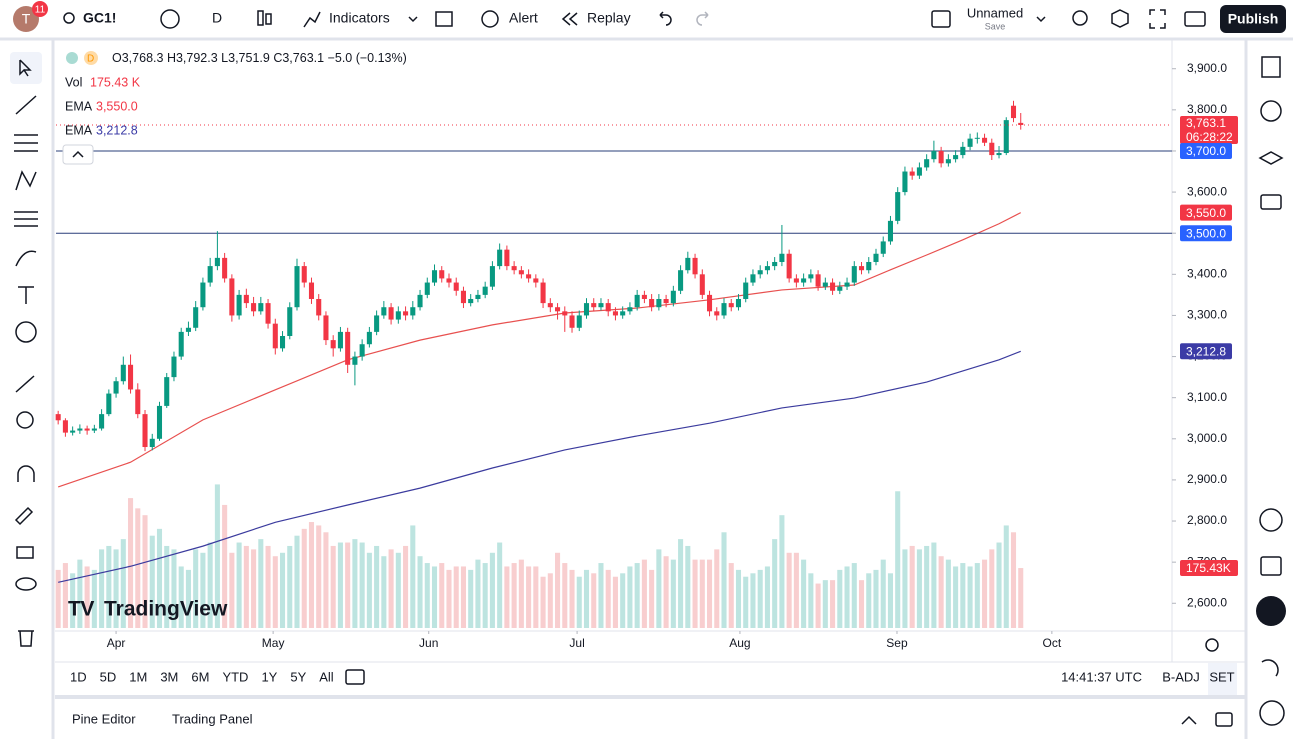  Describe the element at coordinates (26, 332) in the screenshot. I see `icon-tool` at that location.